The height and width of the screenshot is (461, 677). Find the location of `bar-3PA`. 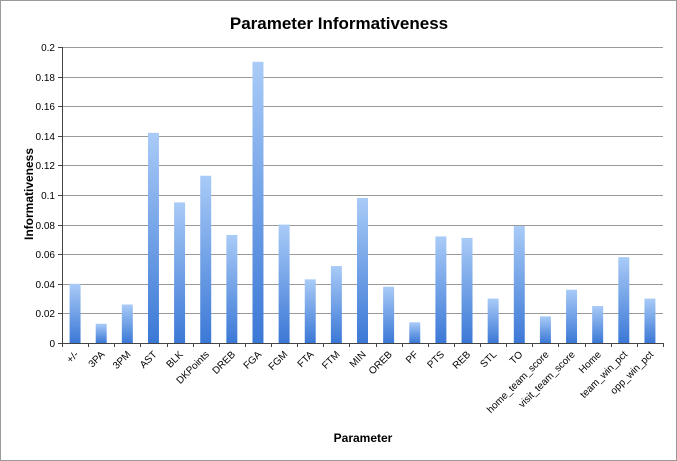

bar-3PA is located at coordinates (101, 333).